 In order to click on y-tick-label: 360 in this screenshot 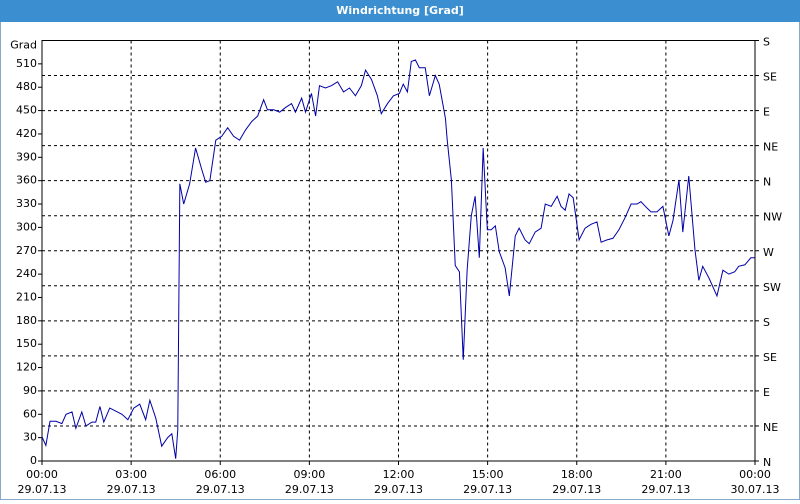, I will do `click(26, 180)`.